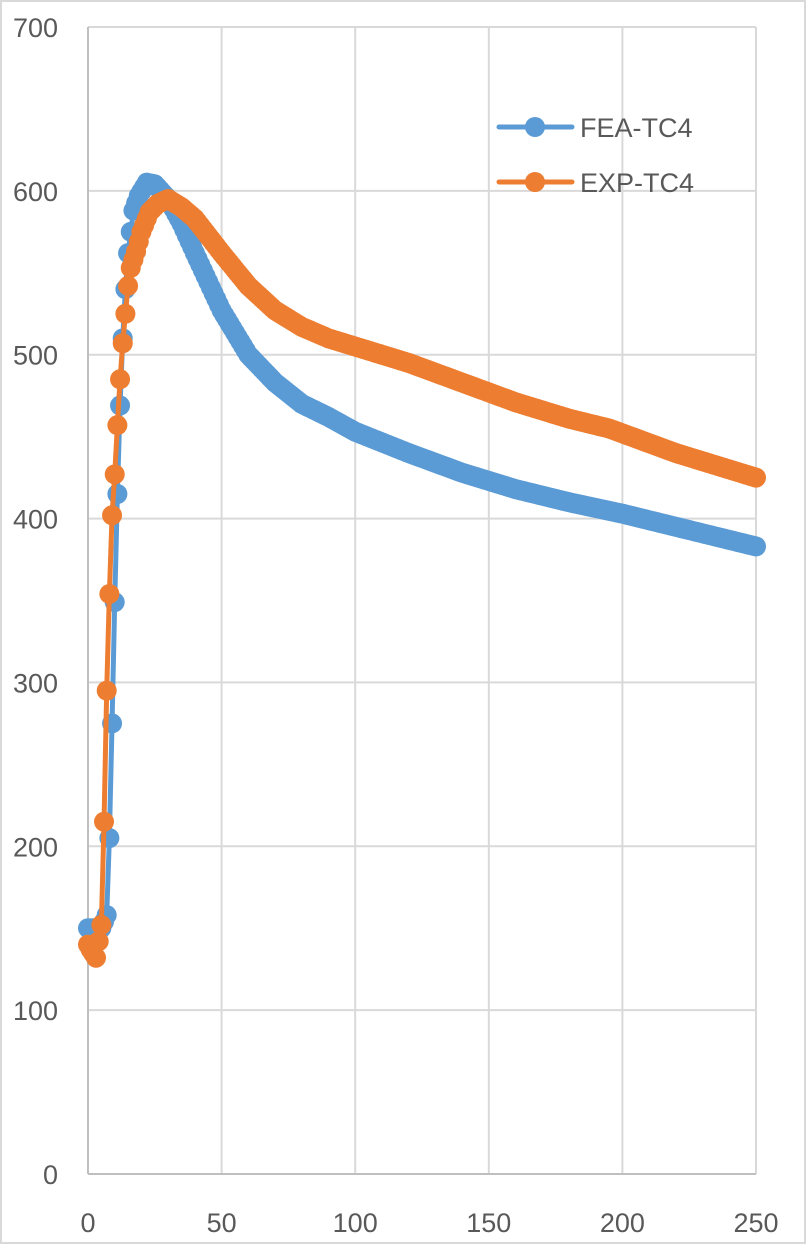 Image resolution: width=806 pixels, height=1244 pixels. I want to click on y-tick-label: 100, so click(35, 1011).